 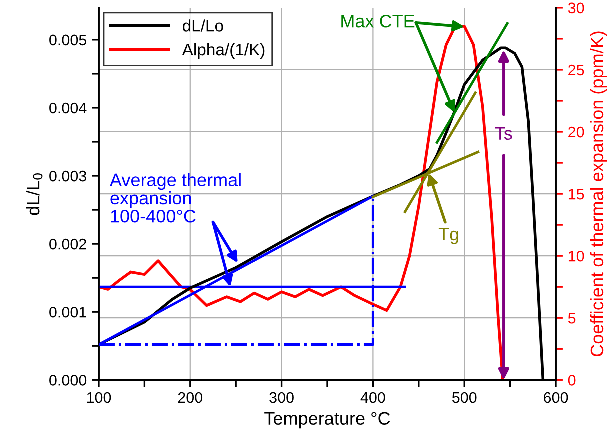 What do you see at coordinates (448, 236) in the screenshot?
I see `annotation: Tg` at bounding box center [448, 236].